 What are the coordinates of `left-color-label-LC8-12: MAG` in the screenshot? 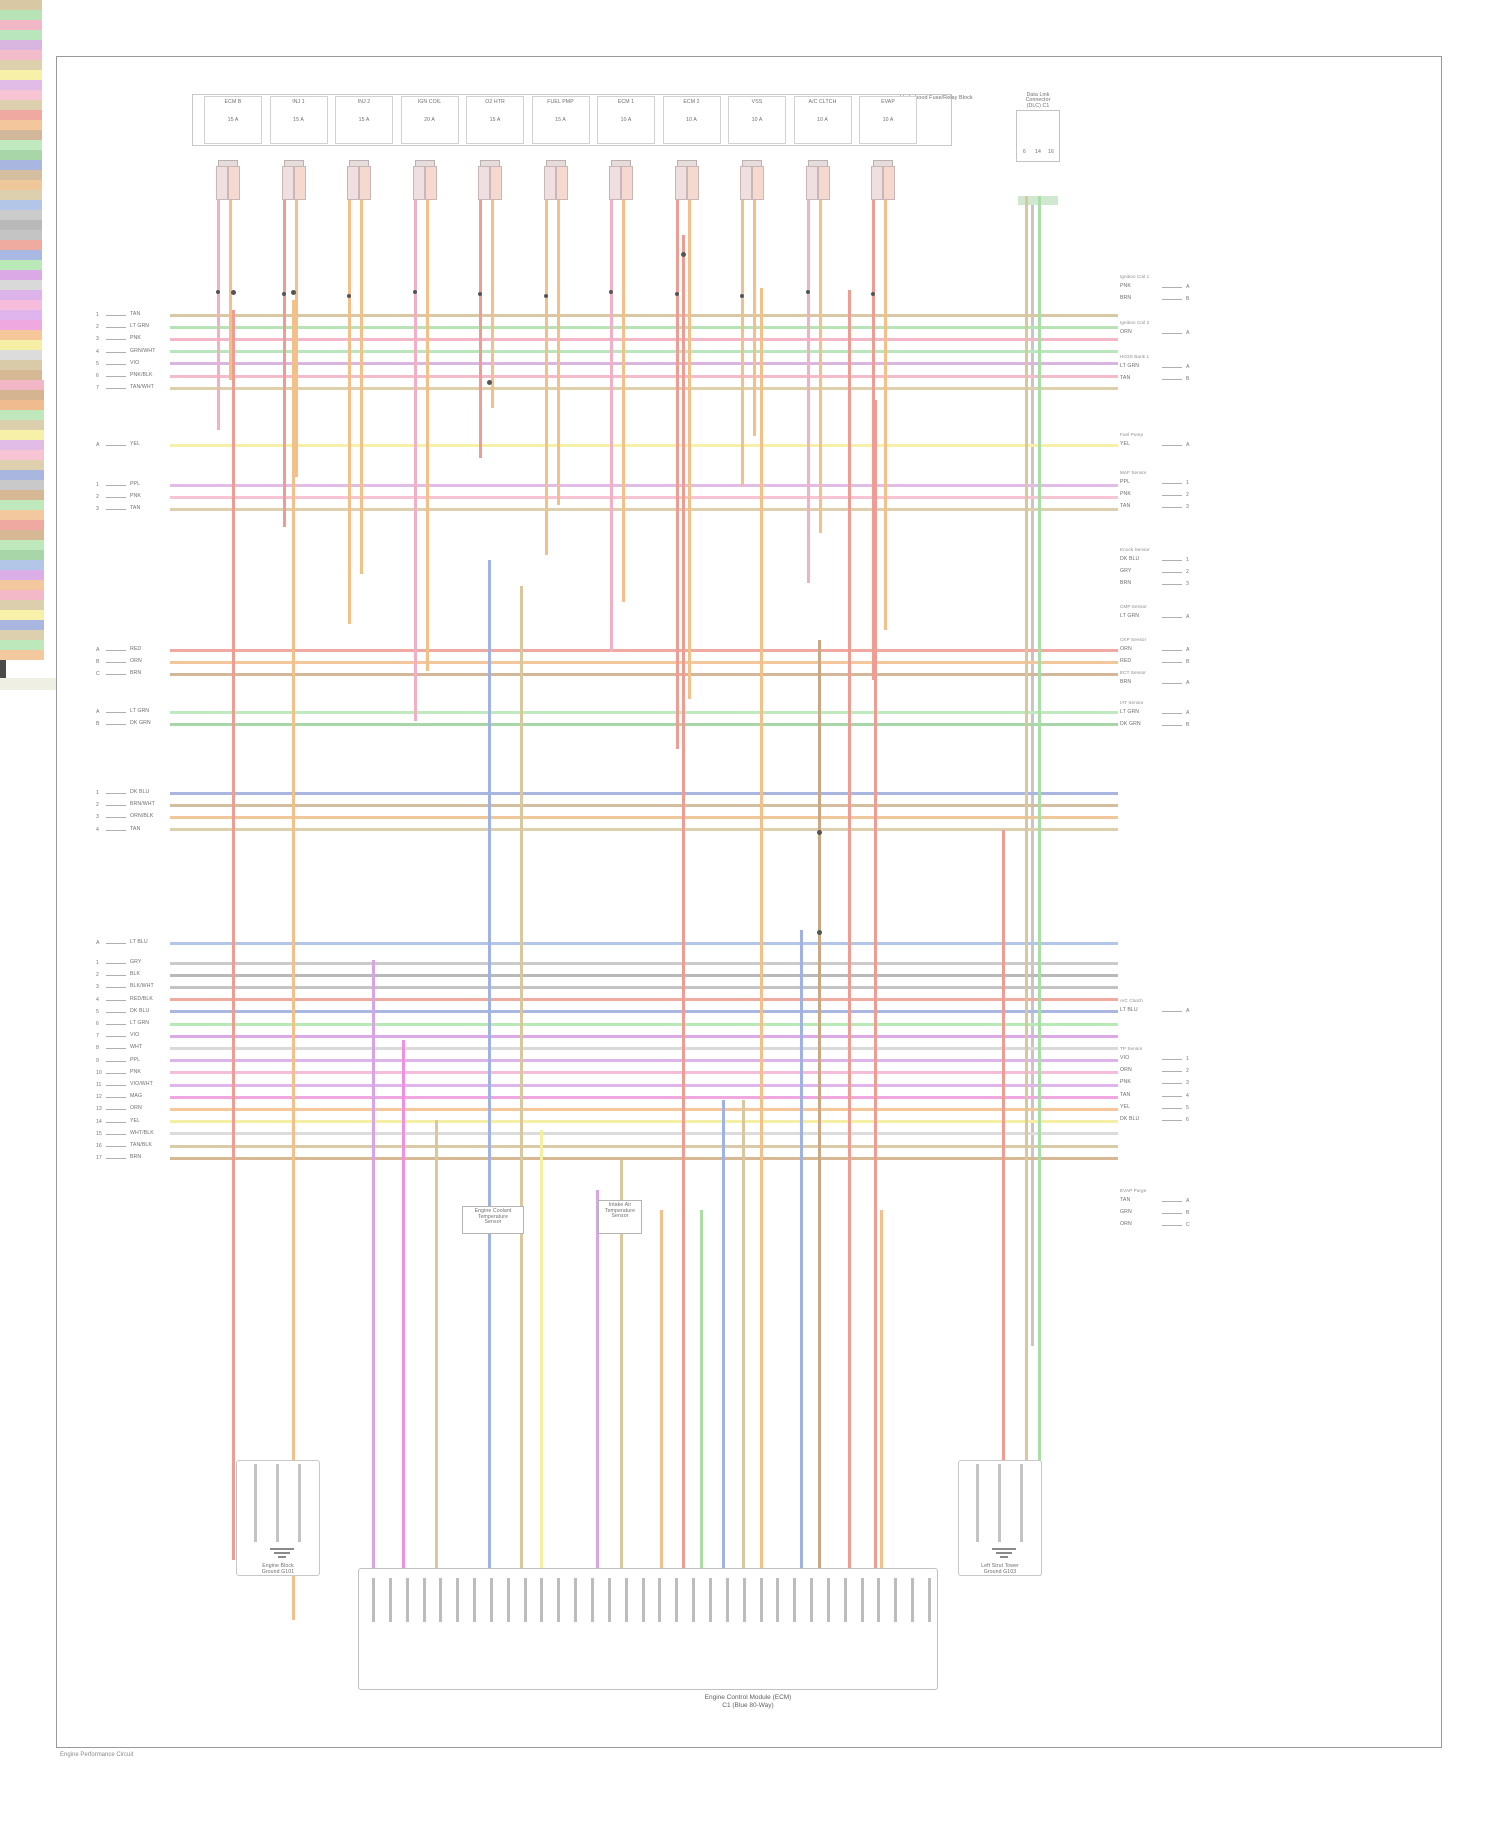 It's located at (136, 1096).